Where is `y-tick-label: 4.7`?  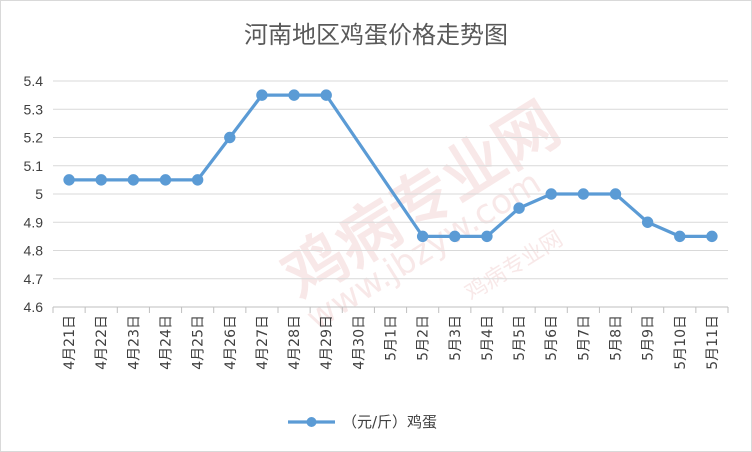
y-tick-label: 4.7 is located at coordinates (34, 279).